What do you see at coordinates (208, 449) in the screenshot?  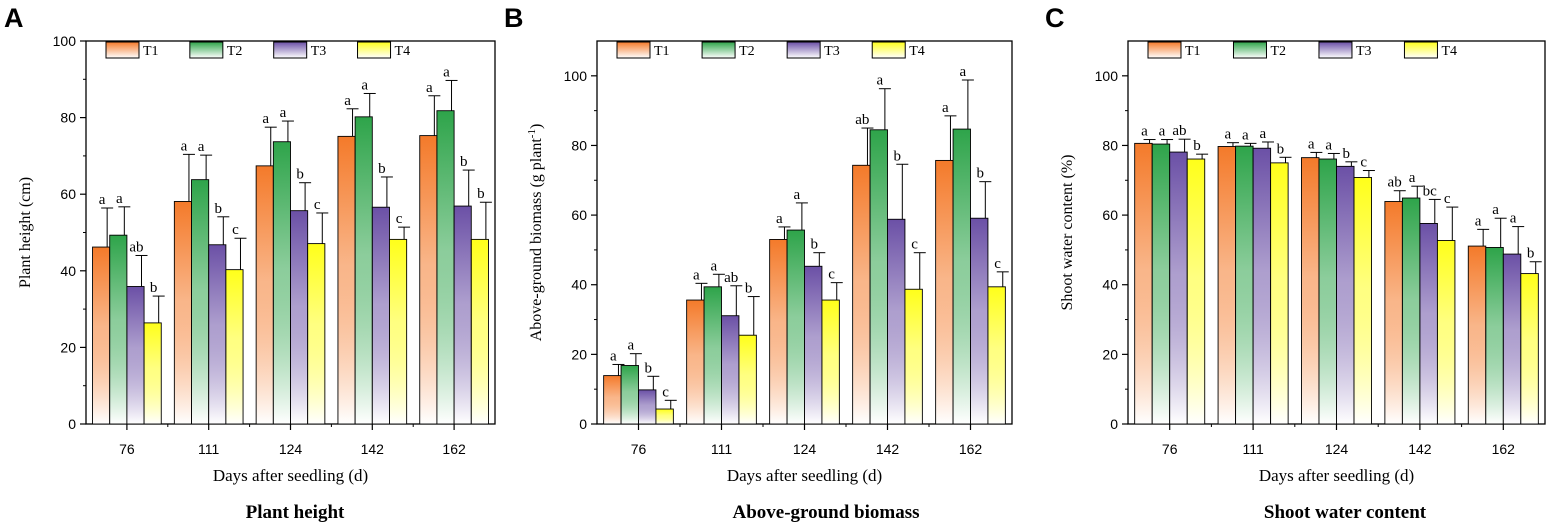 I see `x-tick-label: 111` at bounding box center [208, 449].